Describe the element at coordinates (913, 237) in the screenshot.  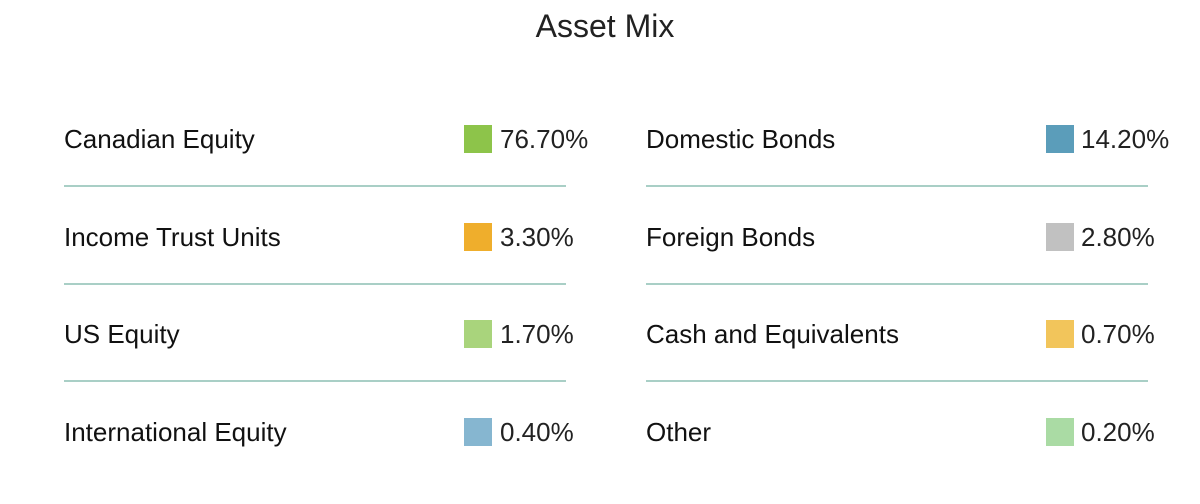
I see `legend-item: Foreign Bonds 2.80%` at that location.